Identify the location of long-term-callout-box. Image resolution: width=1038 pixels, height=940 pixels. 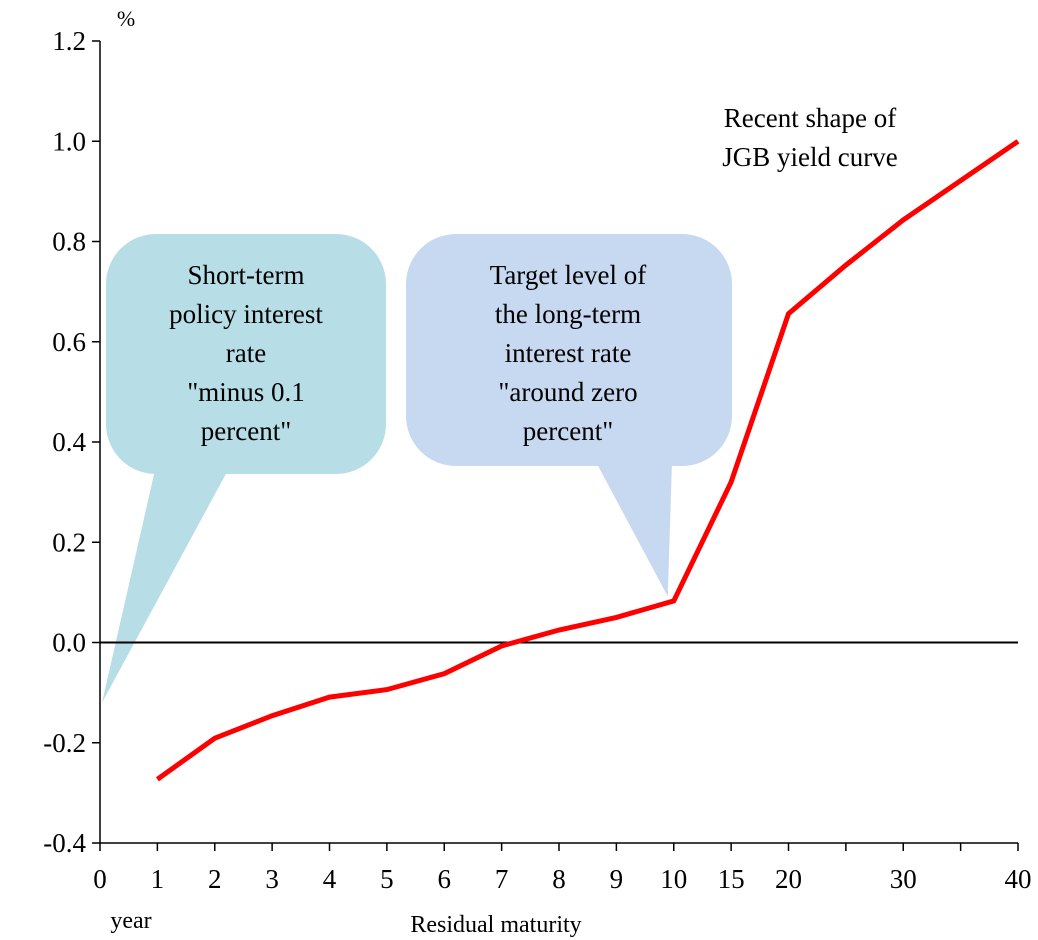
(569, 350).